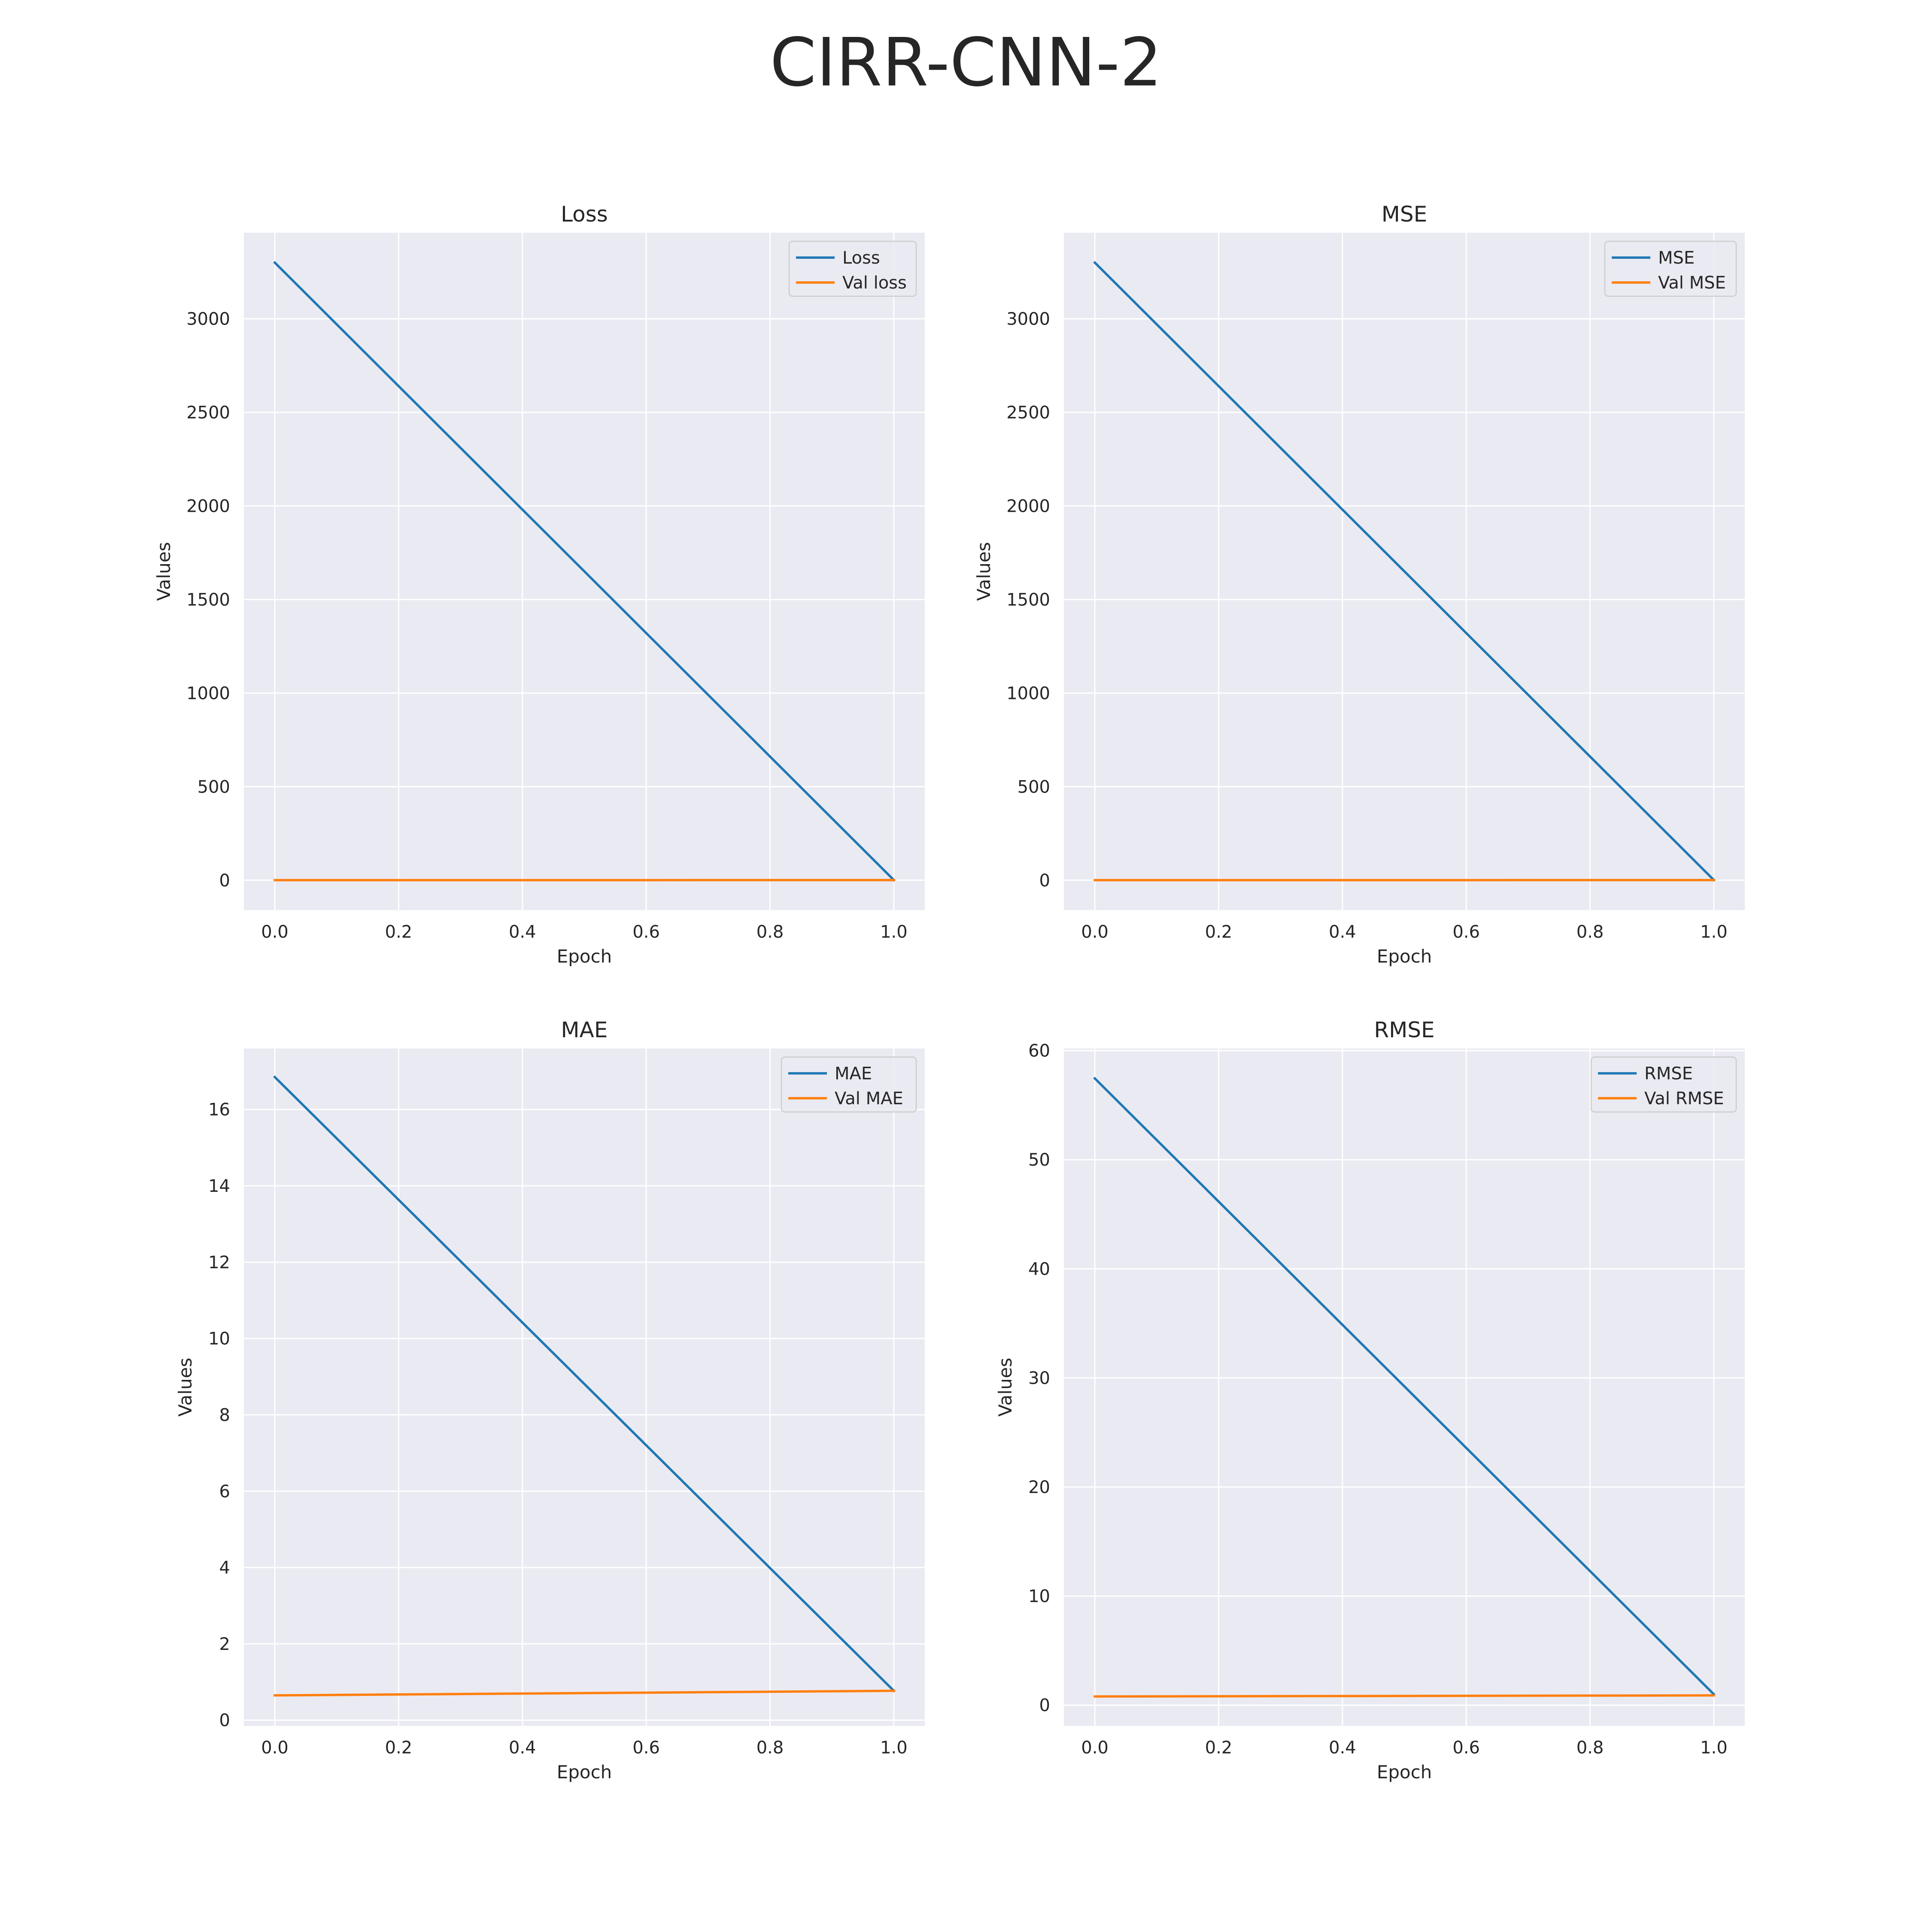 The height and width of the screenshot is (1932, 1932). What do you see at coordinates (1039, 1488) in the screenshot?
I see `y-tick-label: 20` at bounding box center [1039, 1488].